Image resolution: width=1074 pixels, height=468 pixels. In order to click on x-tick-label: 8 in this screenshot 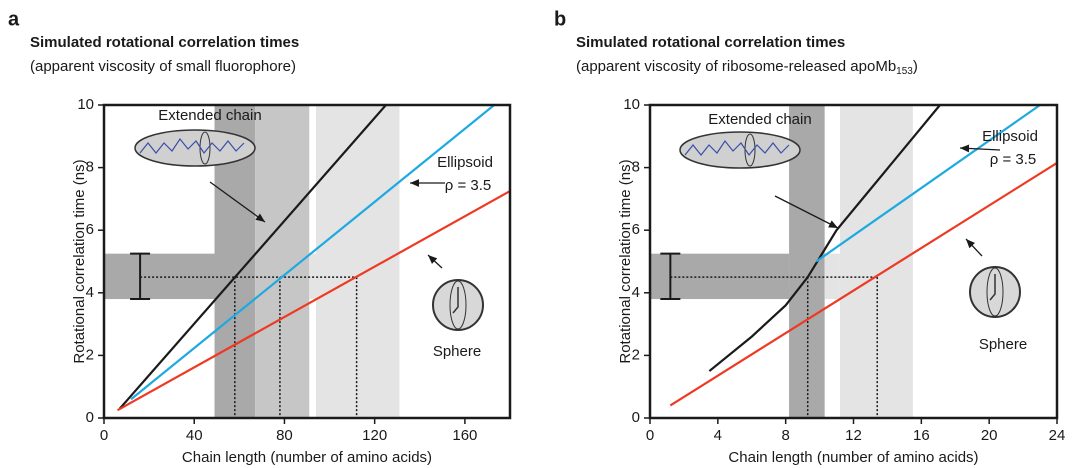, I will do `click(785, 435)`.